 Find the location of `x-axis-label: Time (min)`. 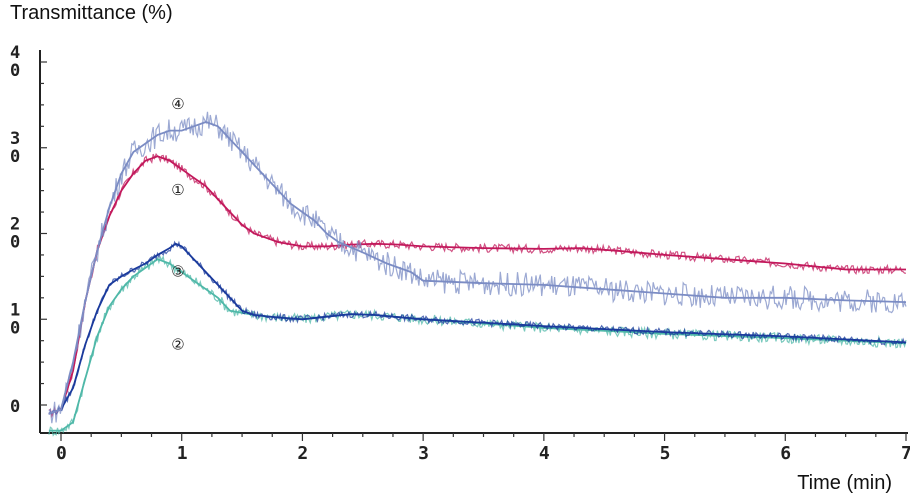

x-axis-label: Time (min) is located at coordinates (844, 483).